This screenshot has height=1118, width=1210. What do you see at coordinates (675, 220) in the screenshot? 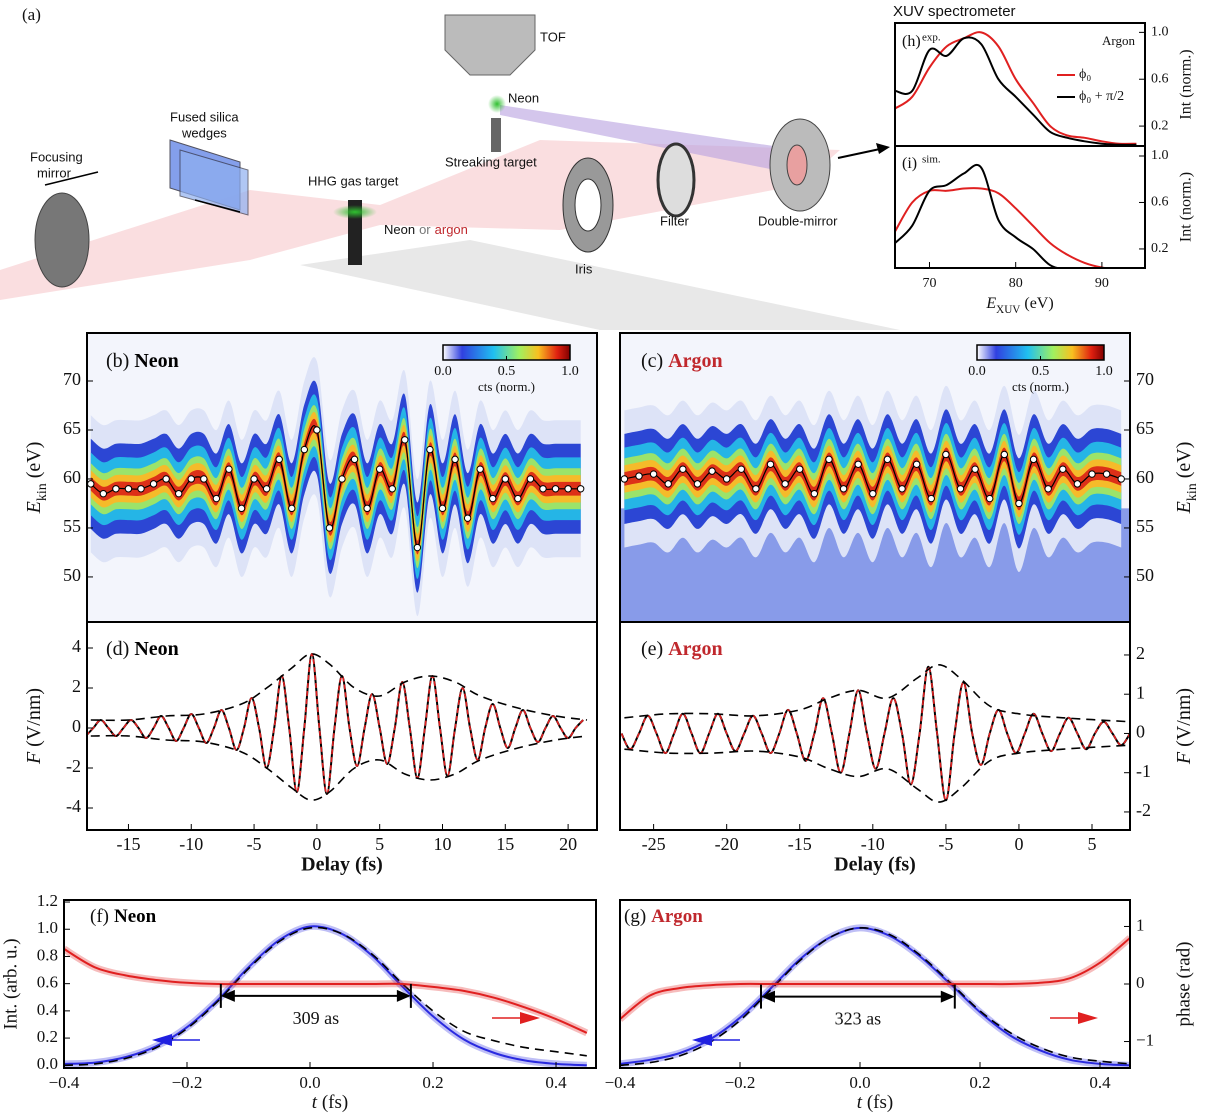
I see `label: Filter` at bounding box center [675, 220].